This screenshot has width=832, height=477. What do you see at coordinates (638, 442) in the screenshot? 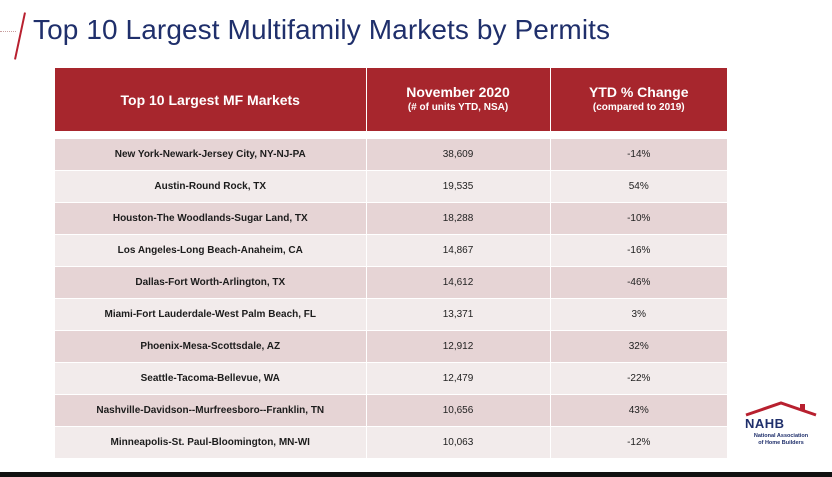
I see `change-value: -12%` at bounding box center [638, 442].